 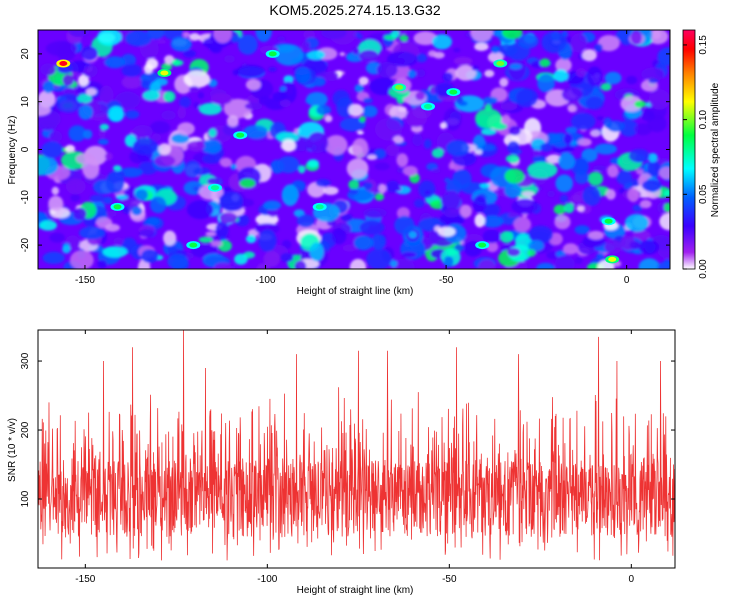 I want to click on colorbar-label: Normalized spectral amplitude, so click(x=715, y=149).